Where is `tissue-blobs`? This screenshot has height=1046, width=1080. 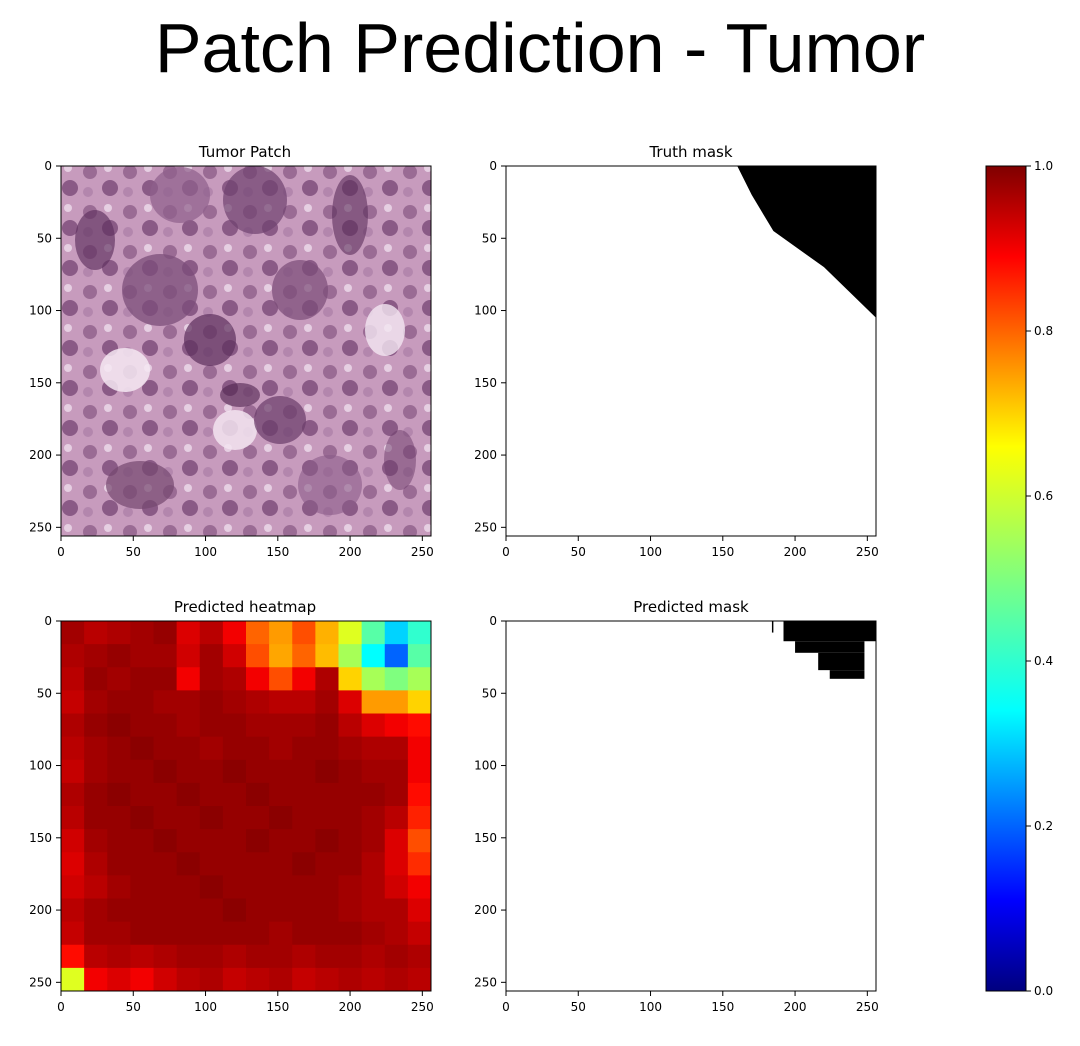 tissue-blobs is located at coordinates (245, 340).